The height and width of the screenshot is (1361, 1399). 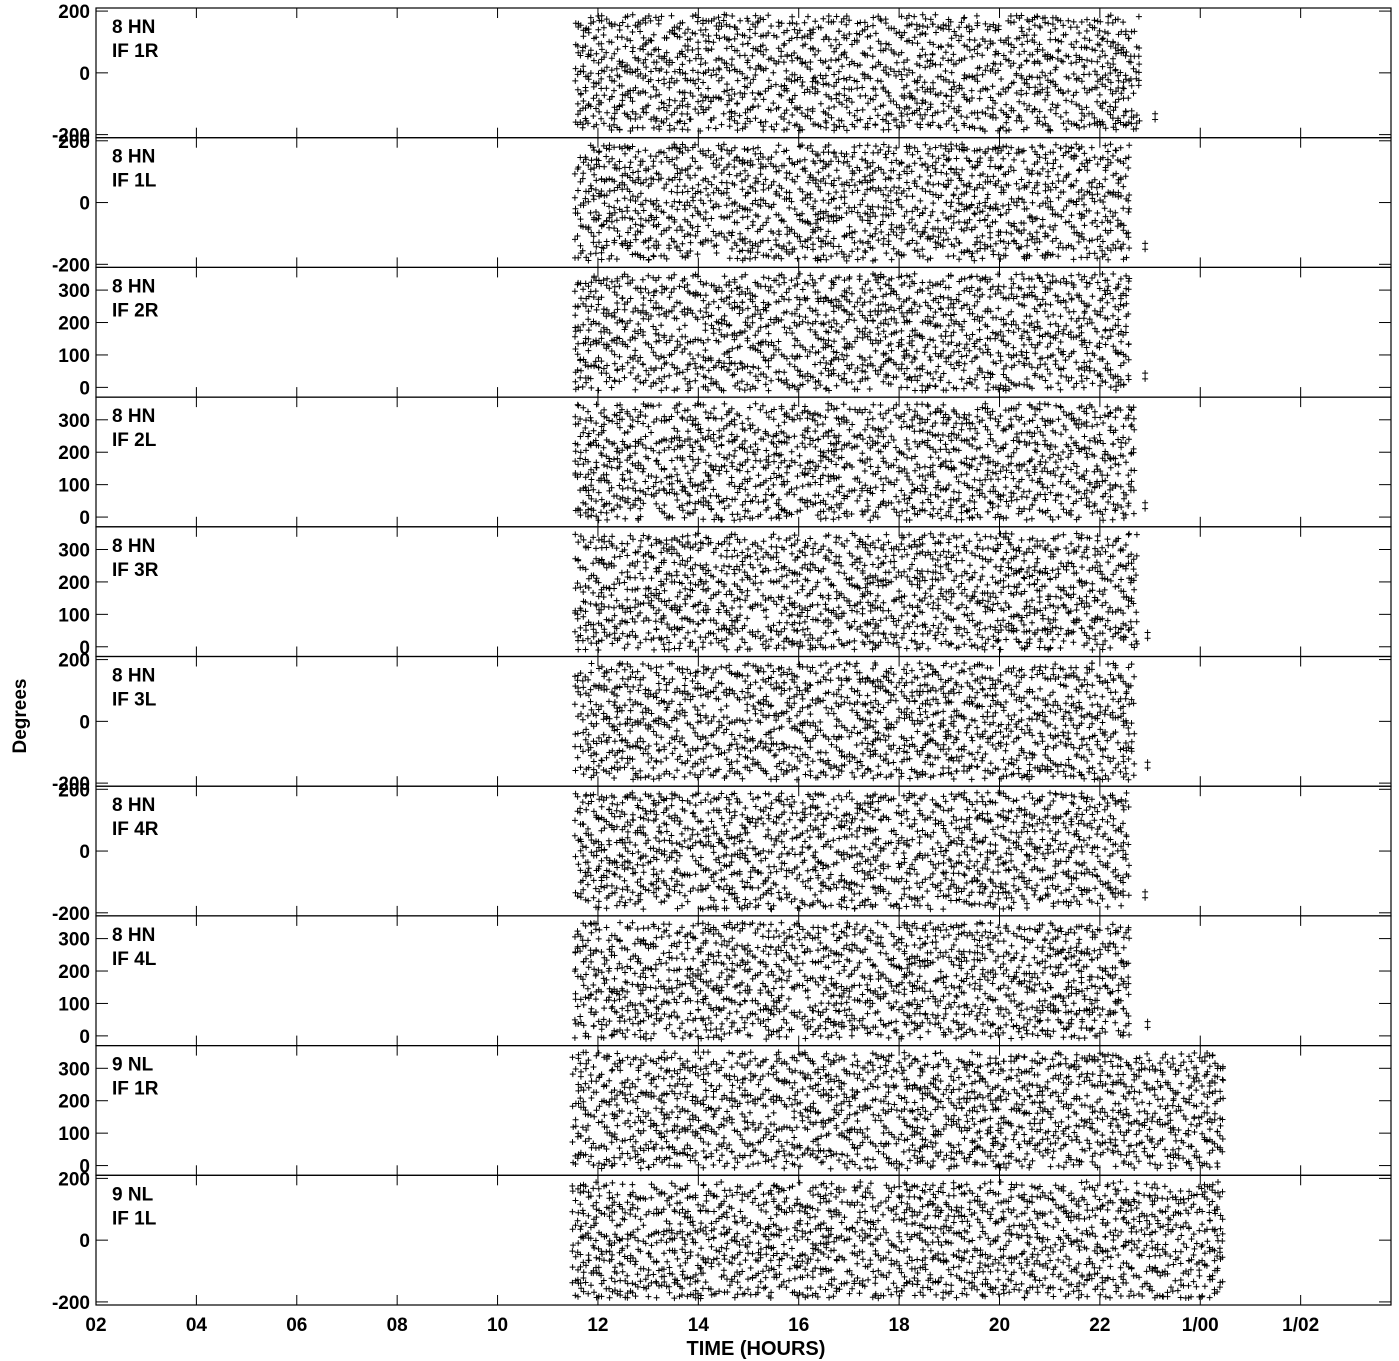 I want to click on panel: 300 200 100 0 8 HN IF 2L, so click(x=725, y=462).